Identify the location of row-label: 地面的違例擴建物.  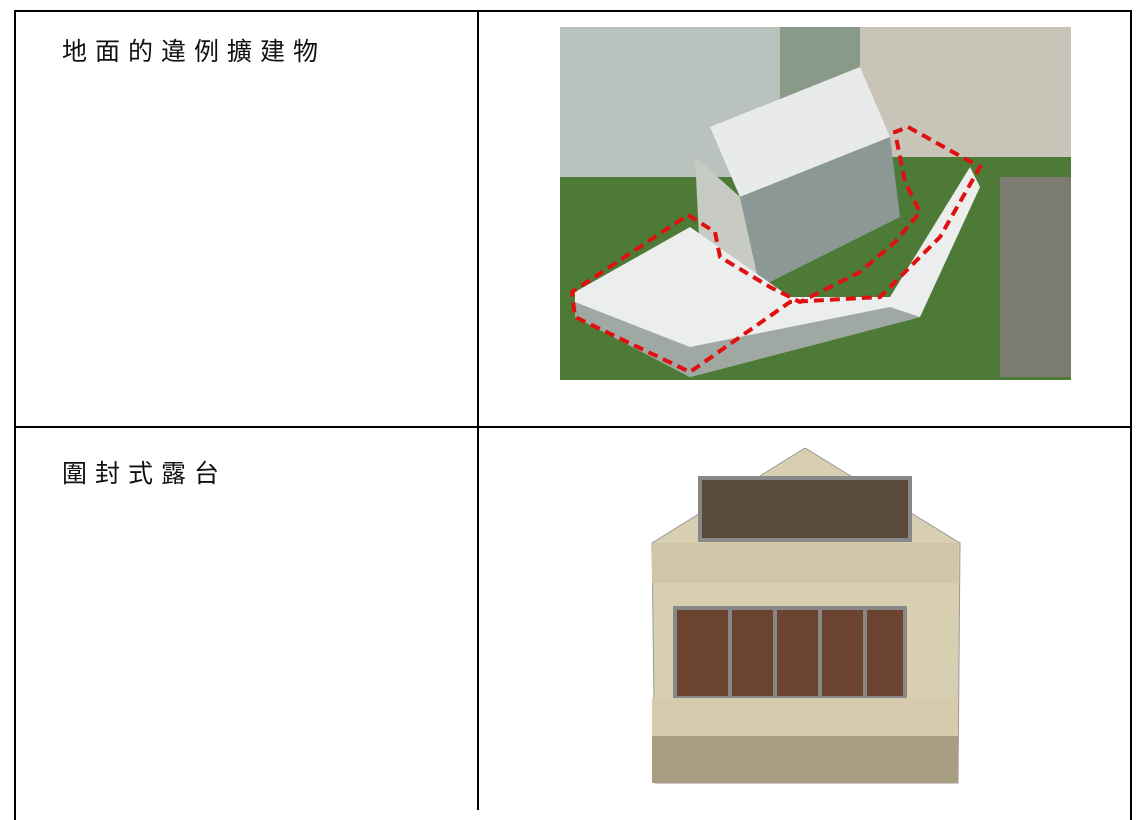
(194, 51).